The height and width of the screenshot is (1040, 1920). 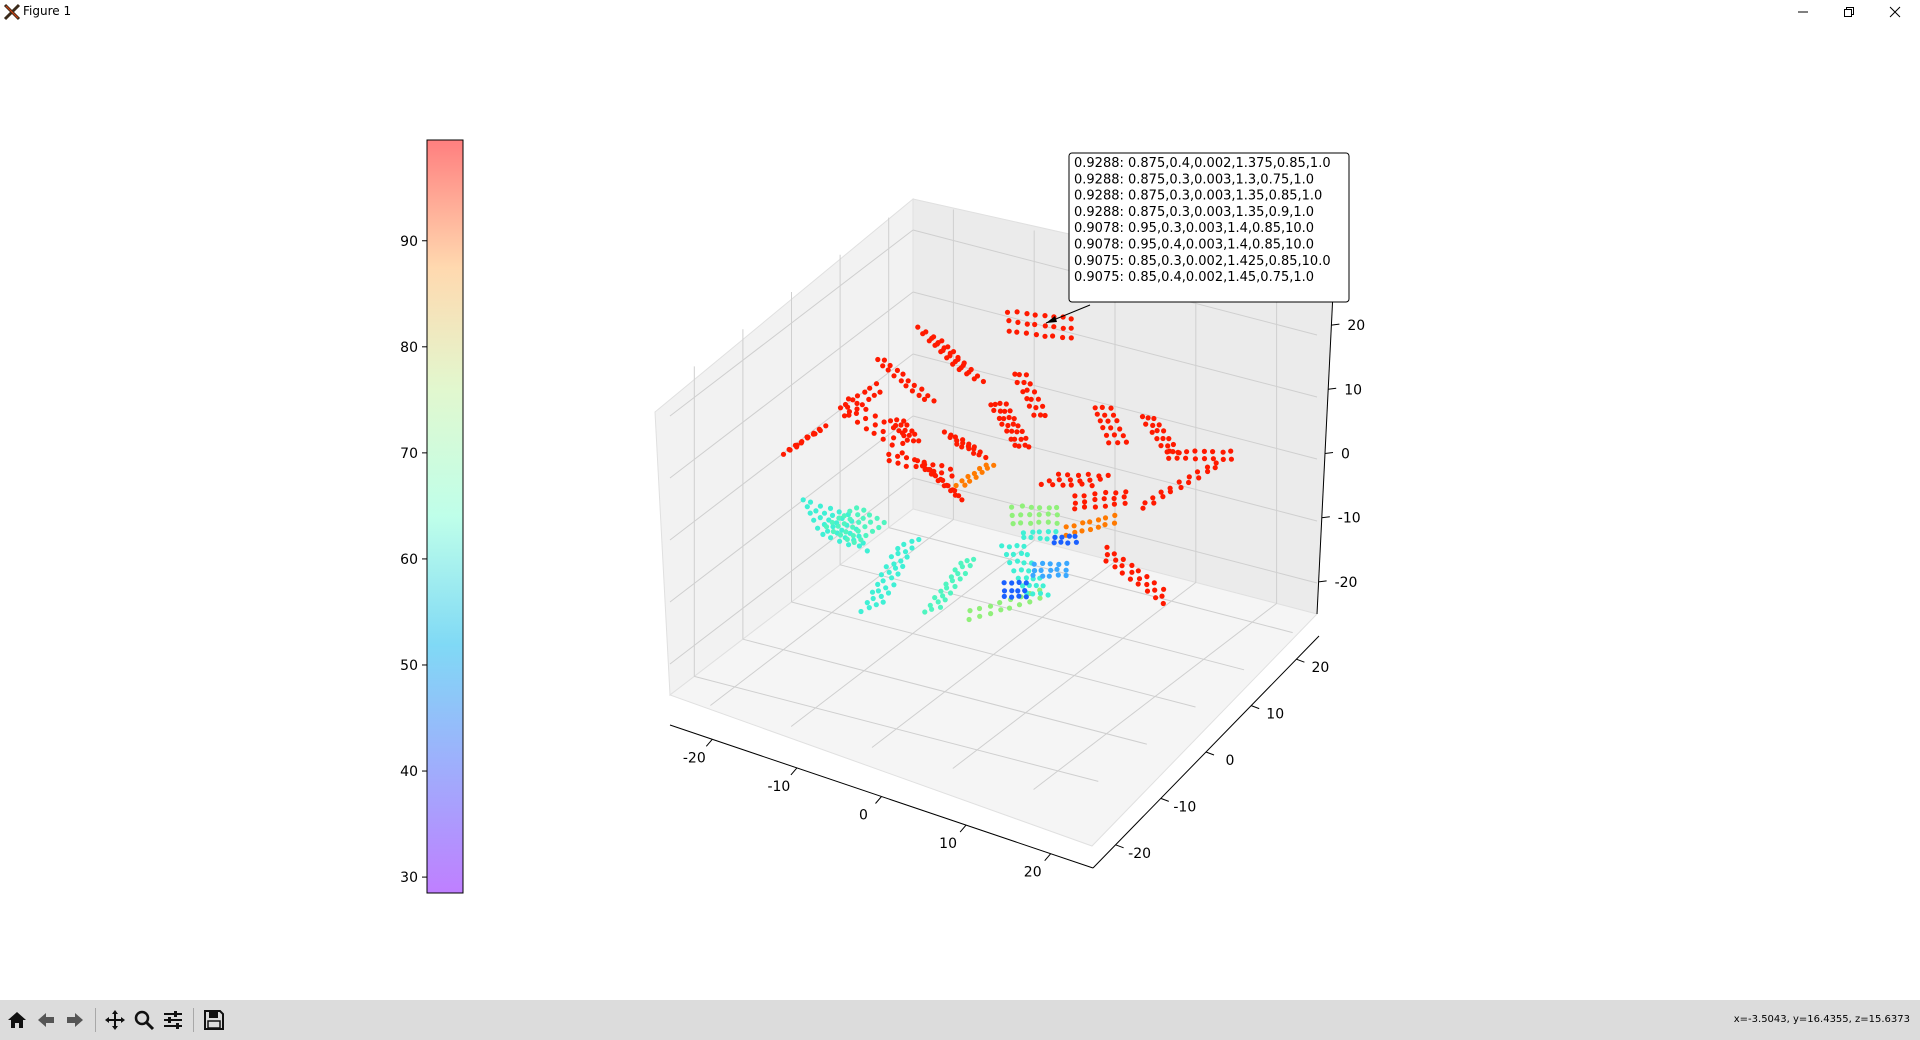 I want to click on colorbar-tick-label: 90, so click(x=409, y=242).